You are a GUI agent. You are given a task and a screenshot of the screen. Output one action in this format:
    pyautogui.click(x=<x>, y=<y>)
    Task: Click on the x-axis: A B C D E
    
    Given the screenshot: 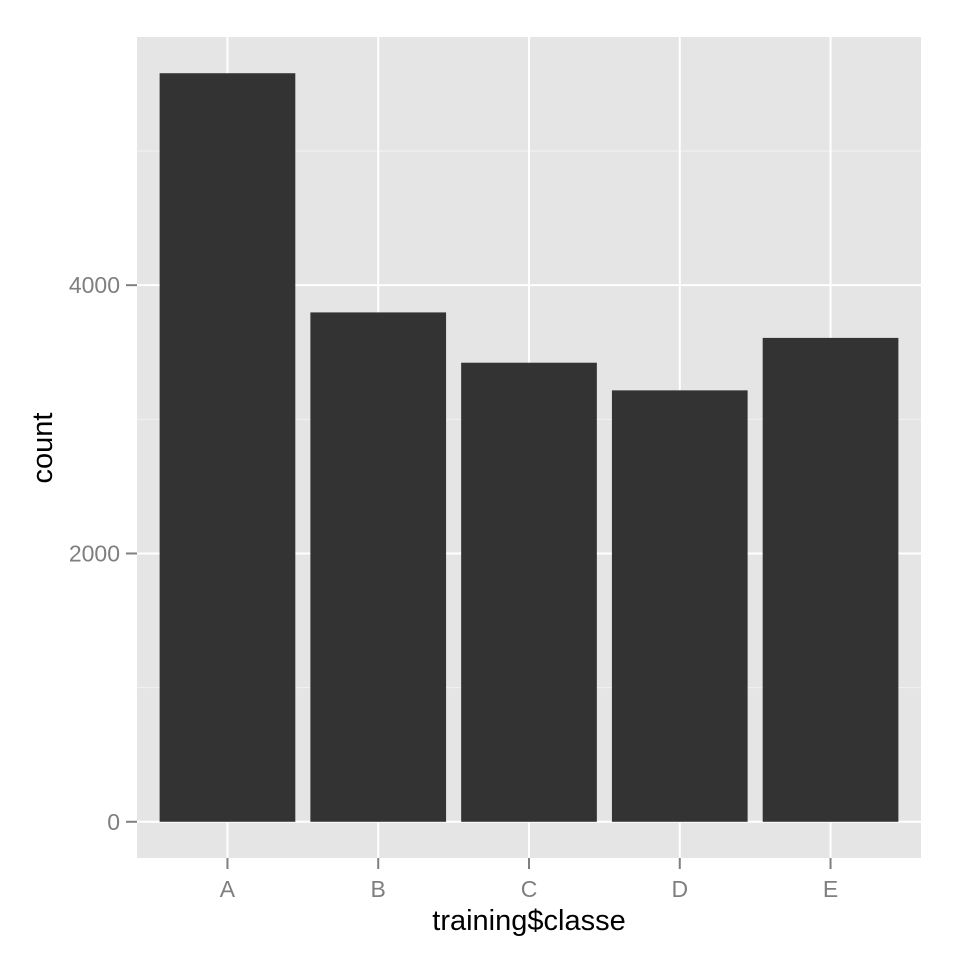 What is the action you would take?
    pyautogui.click(x=529, y=880)
    